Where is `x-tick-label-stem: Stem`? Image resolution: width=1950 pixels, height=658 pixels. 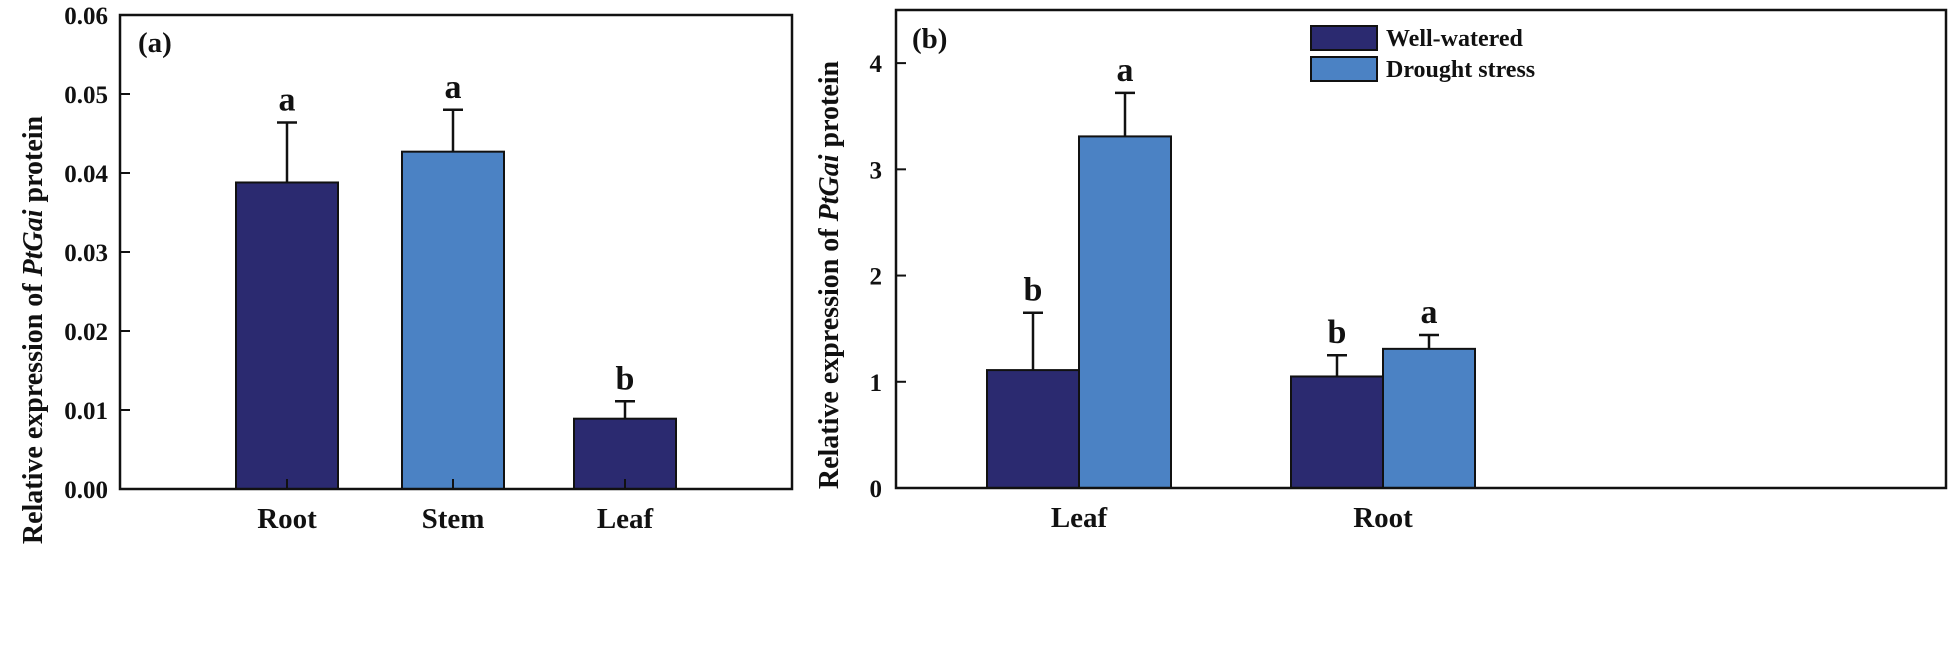 x-tick-label-stem: Stem is located at coordinates (453, 519).